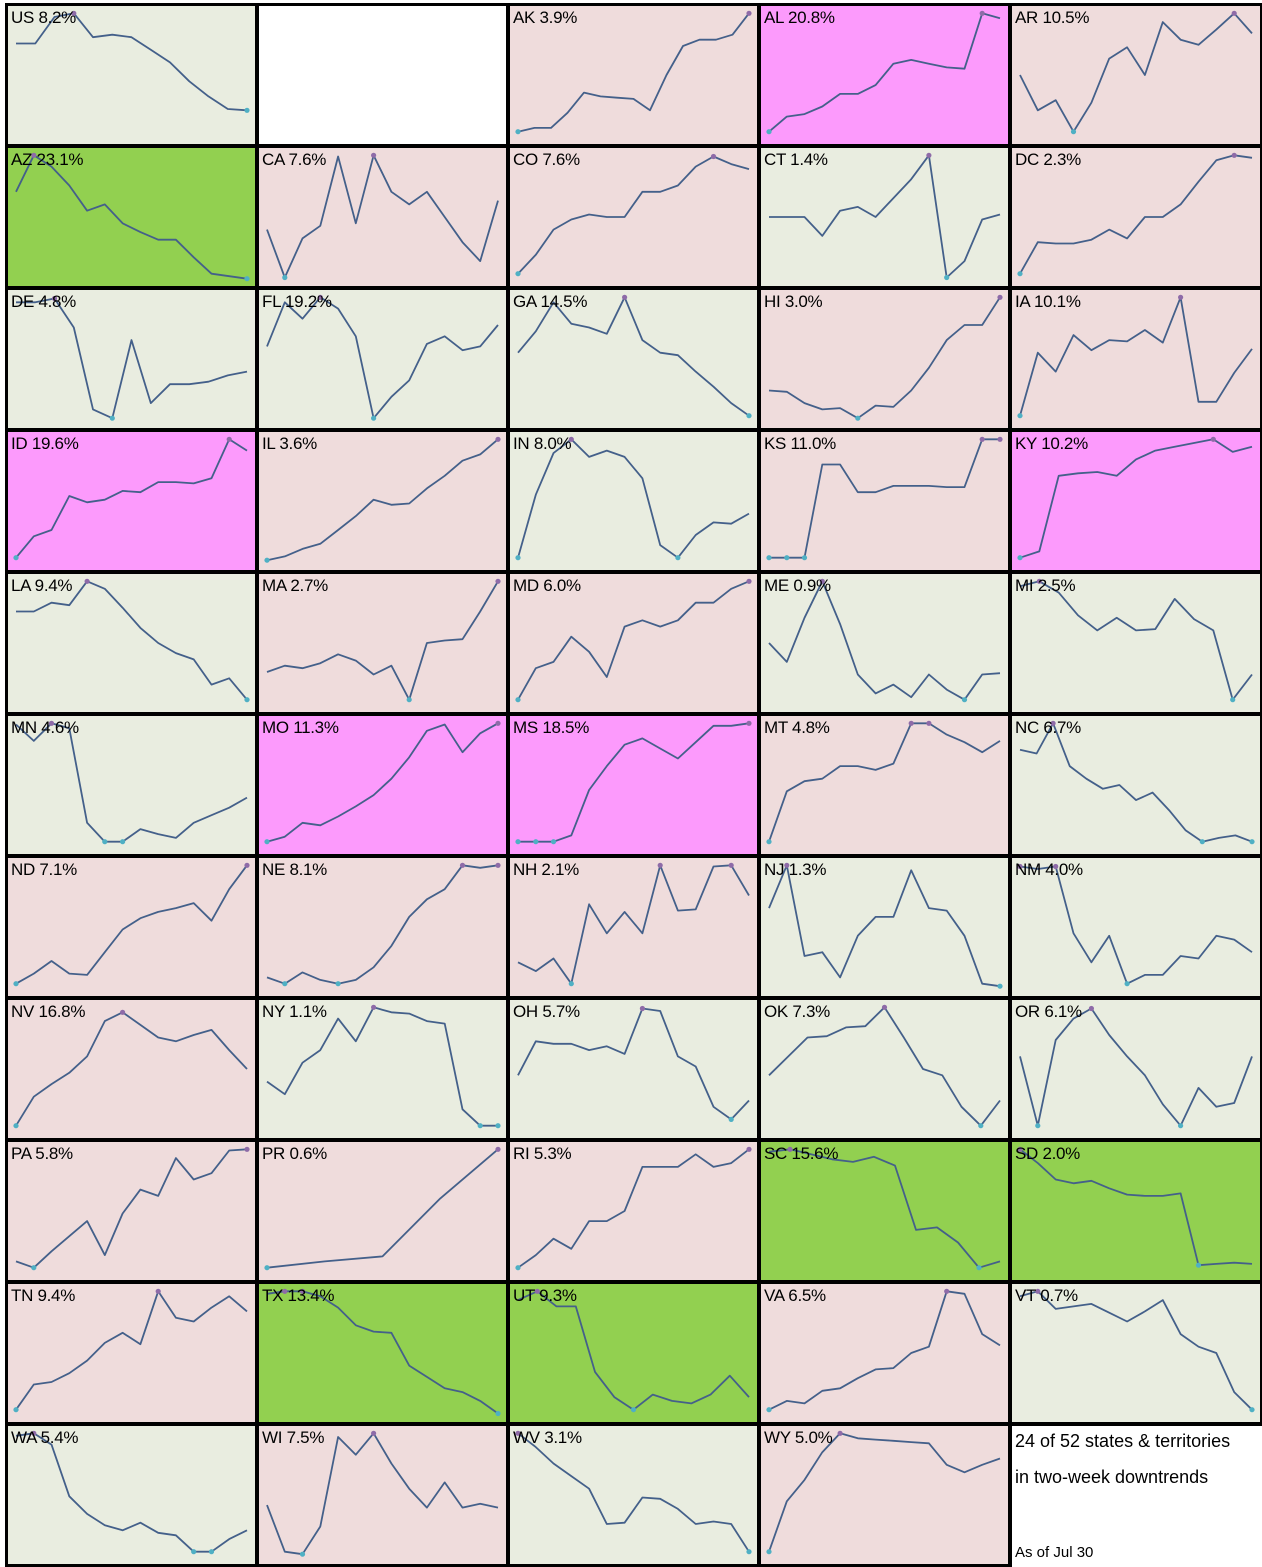 The height and width of the screenshot is (1567, 1262). I want to click on sparkline-cell-pa: PA 5.8%, so click(131, 1211).